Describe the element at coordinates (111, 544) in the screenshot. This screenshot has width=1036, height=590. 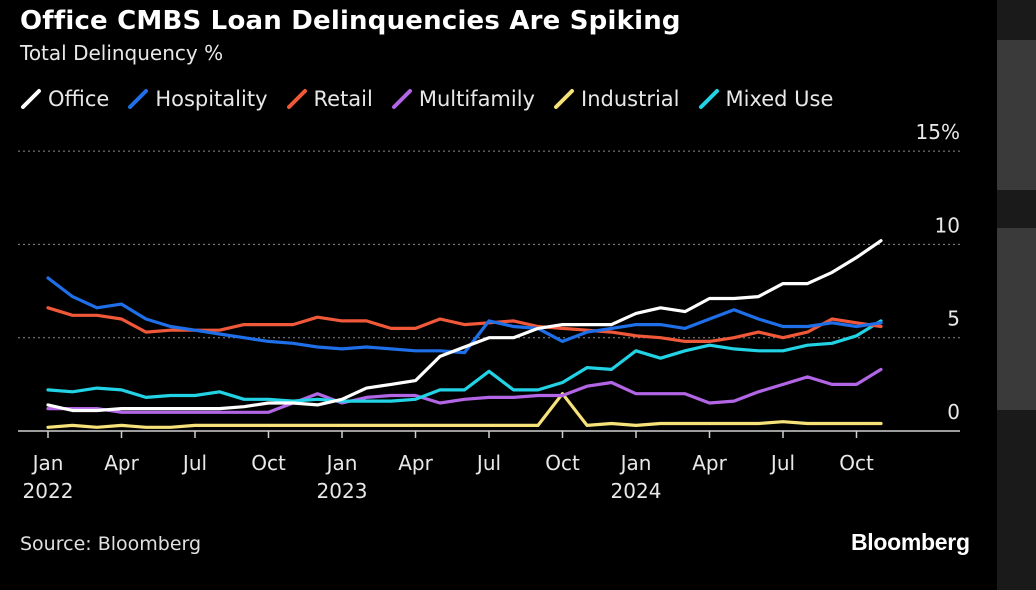
I see `source-note: Source: Bloomberg` at that location.